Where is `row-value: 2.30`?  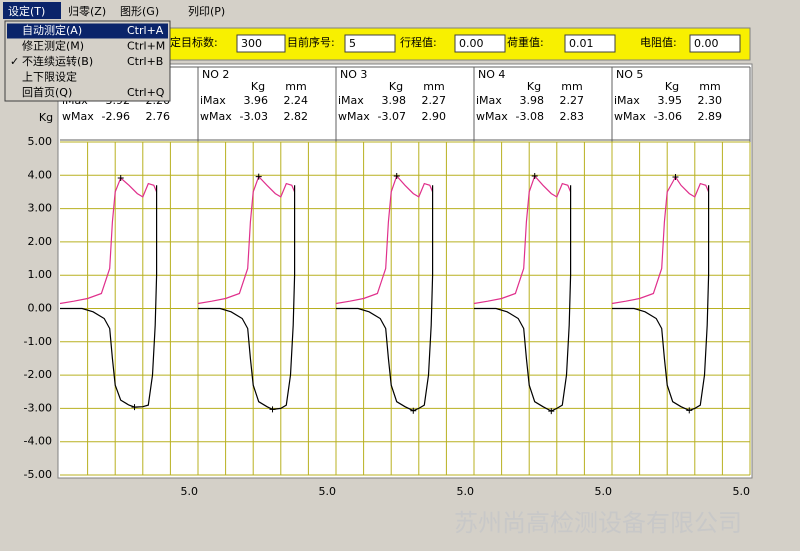
row-value: 2.30 is located at coordinates (710, 100).